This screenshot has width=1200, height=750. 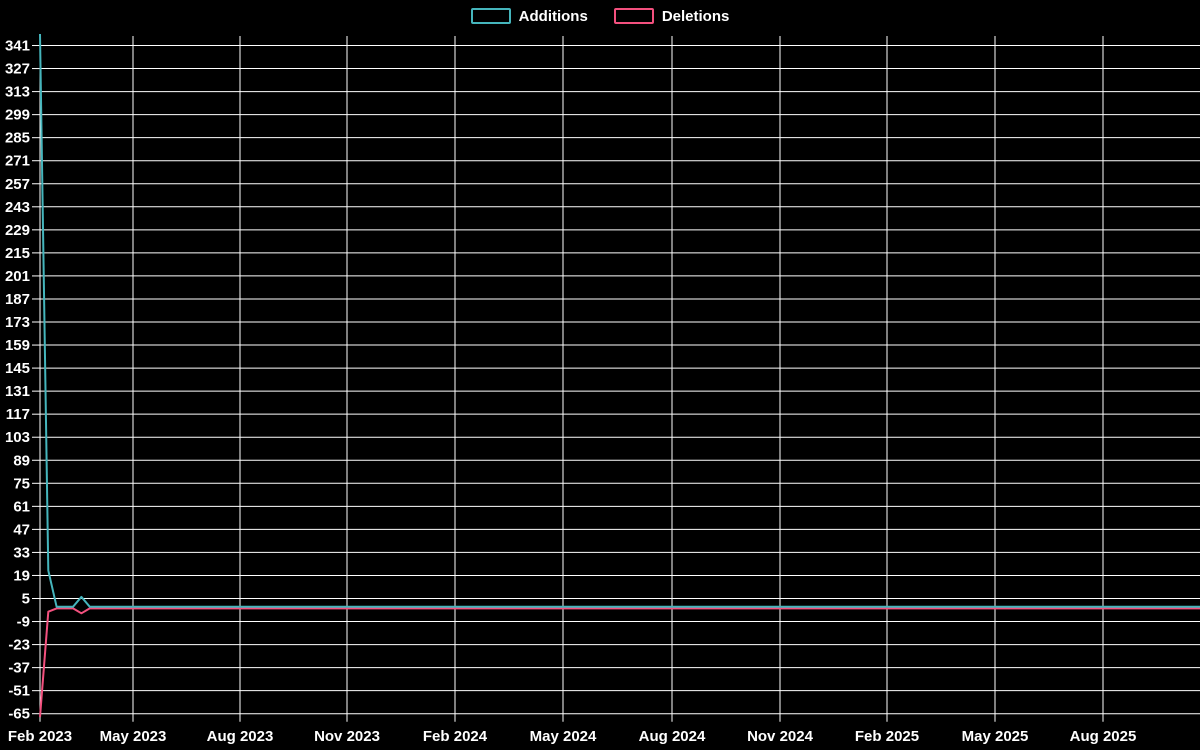 What do you see at coordinates (695, 16) in the screenshot?
I see `legend-label-deletions: Deletions` at bounding box center [695, 16].